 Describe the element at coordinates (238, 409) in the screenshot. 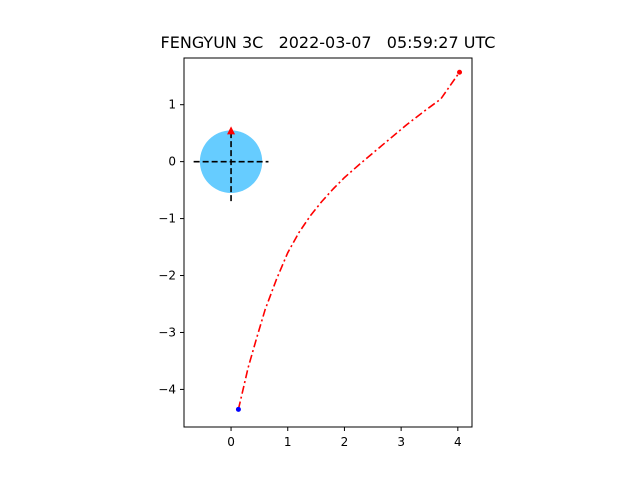

I see `start-point-marker` at that location.